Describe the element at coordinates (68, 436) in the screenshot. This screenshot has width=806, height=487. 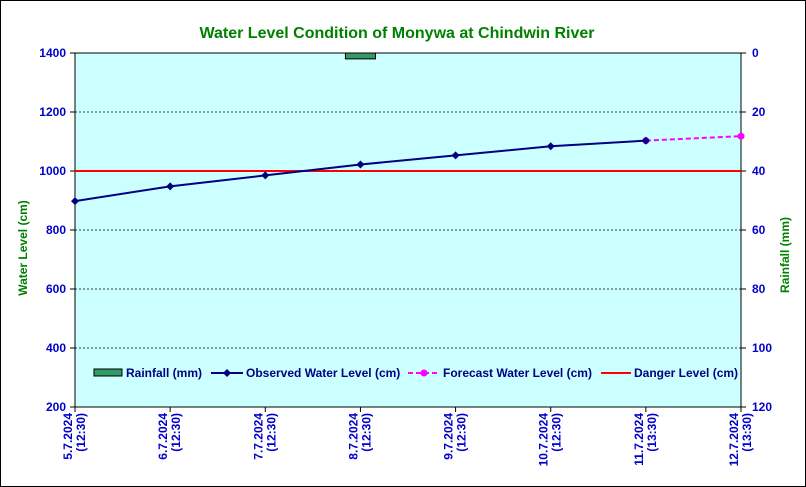
I see `x-tick-date: 5.7.2024` at that location.